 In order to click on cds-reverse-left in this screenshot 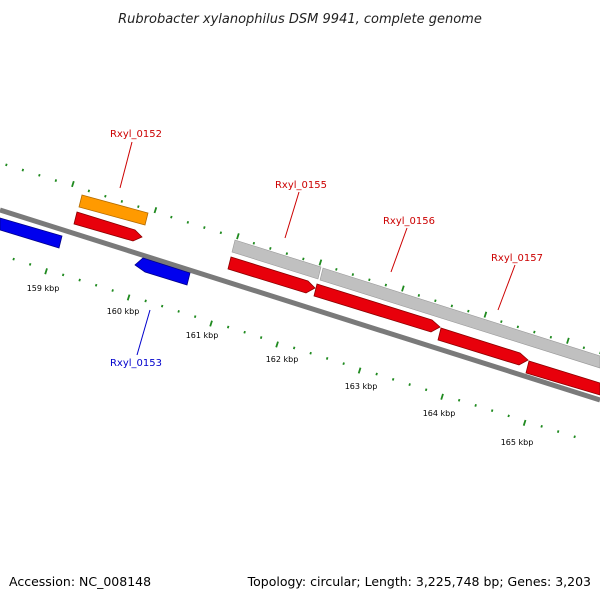, I will do `click(31, 233)`.